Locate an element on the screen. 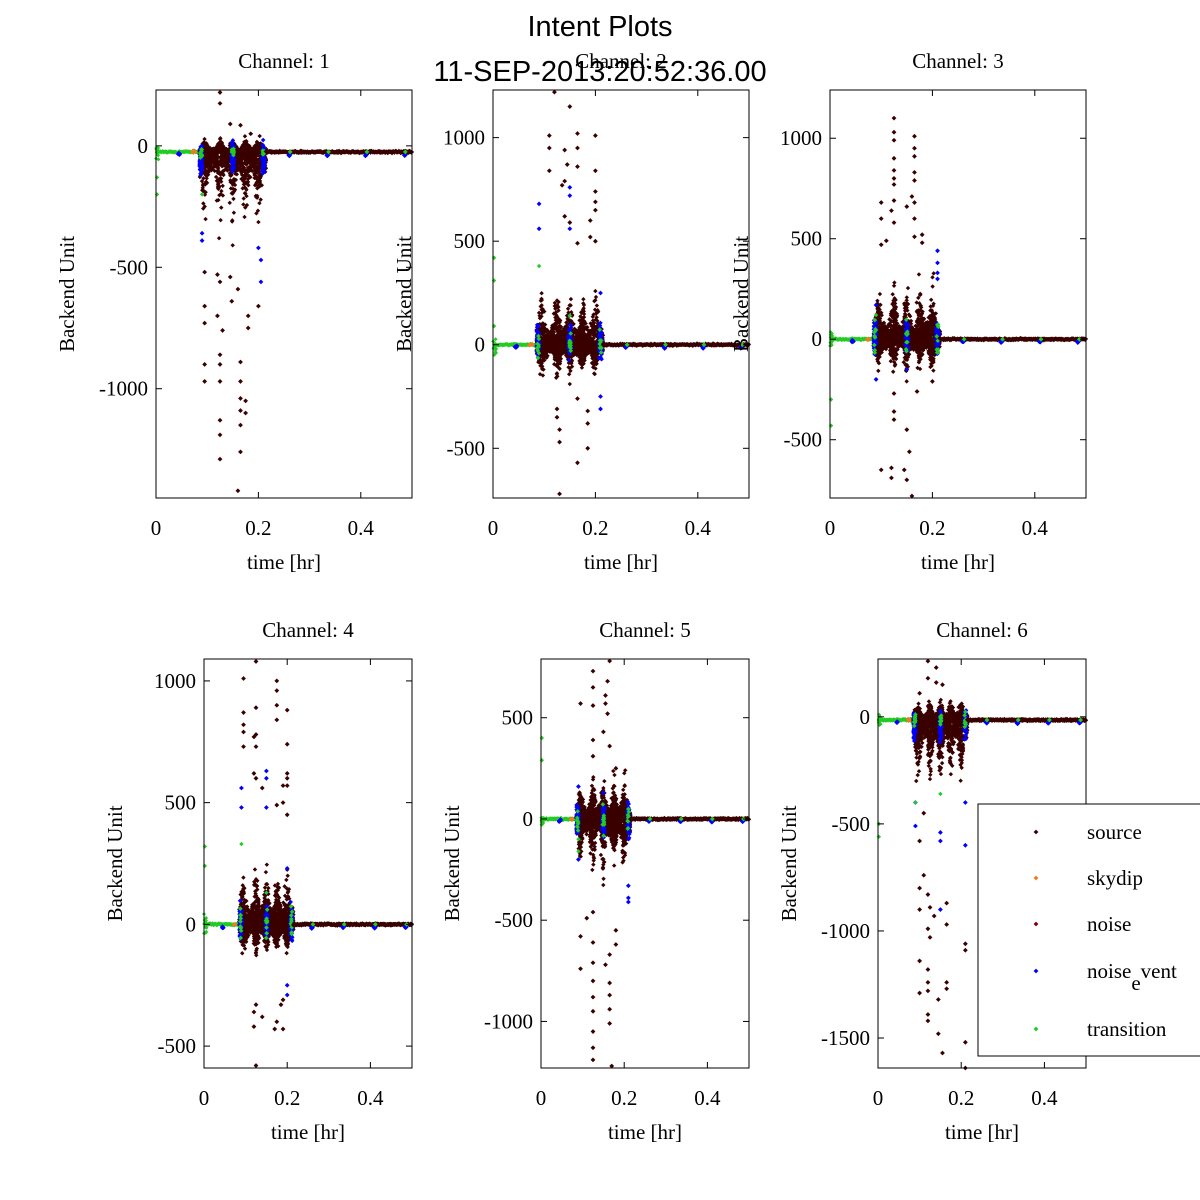  data-marks is located at coordinates (621, 293).